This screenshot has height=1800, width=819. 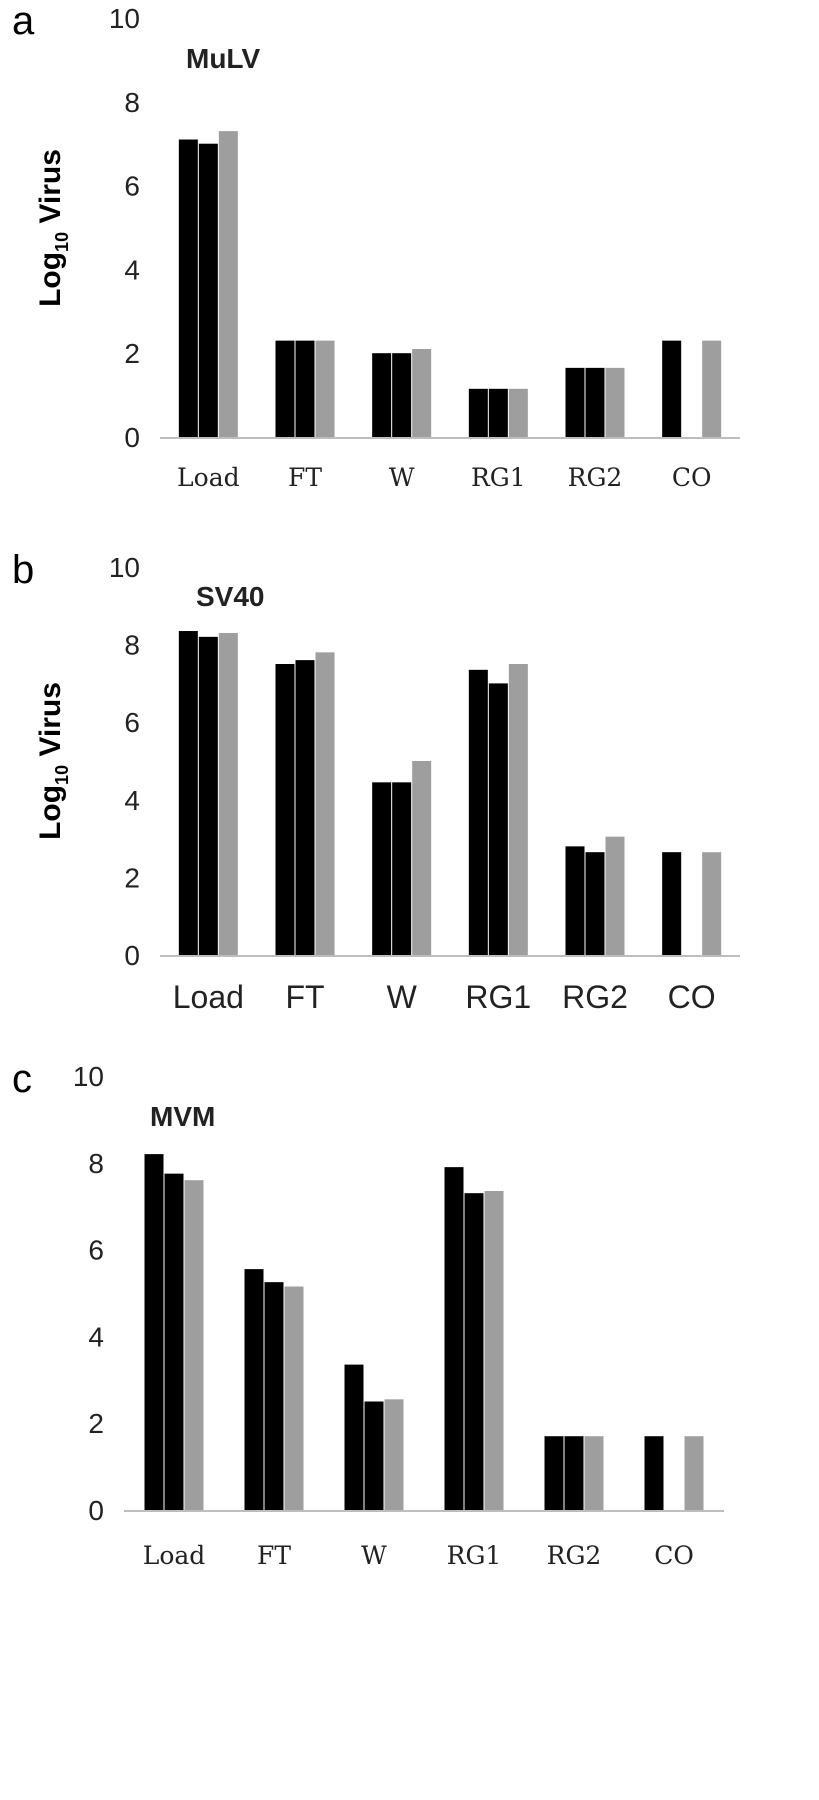 I want to click on panel-a-xtick-co: CO, so click(x=692, y=477).